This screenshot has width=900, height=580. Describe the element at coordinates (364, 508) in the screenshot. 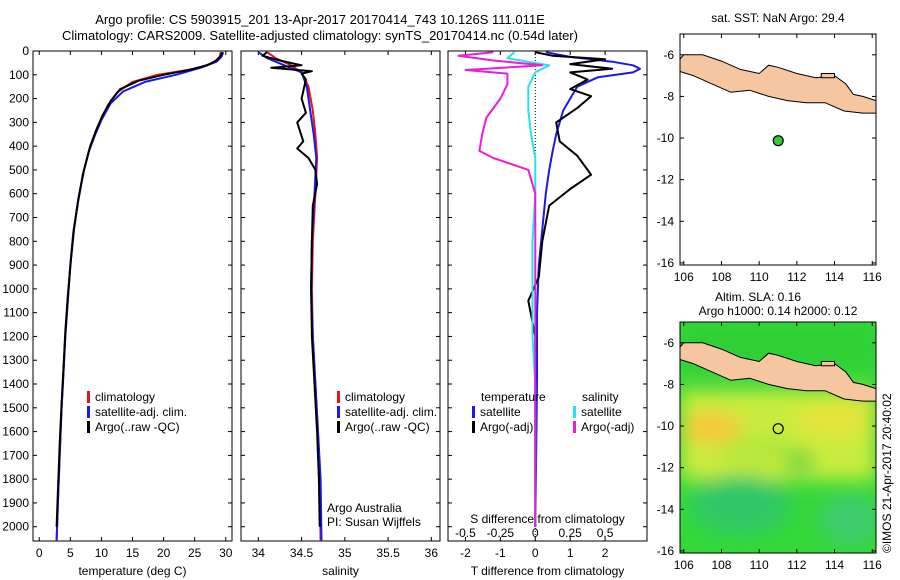

I see `annotation-text: Argo Australia` at that location.